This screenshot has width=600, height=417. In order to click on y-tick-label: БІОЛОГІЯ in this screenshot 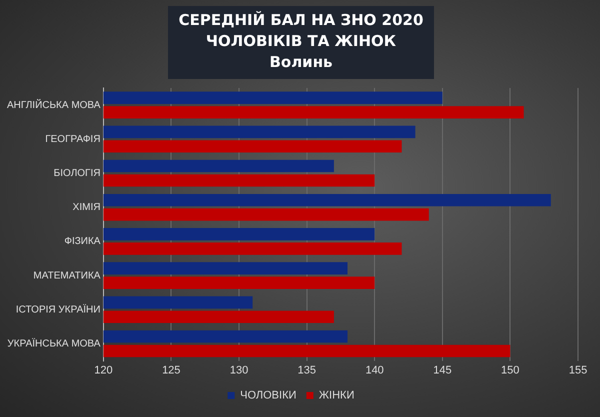, I will do `click(77, 173)`.